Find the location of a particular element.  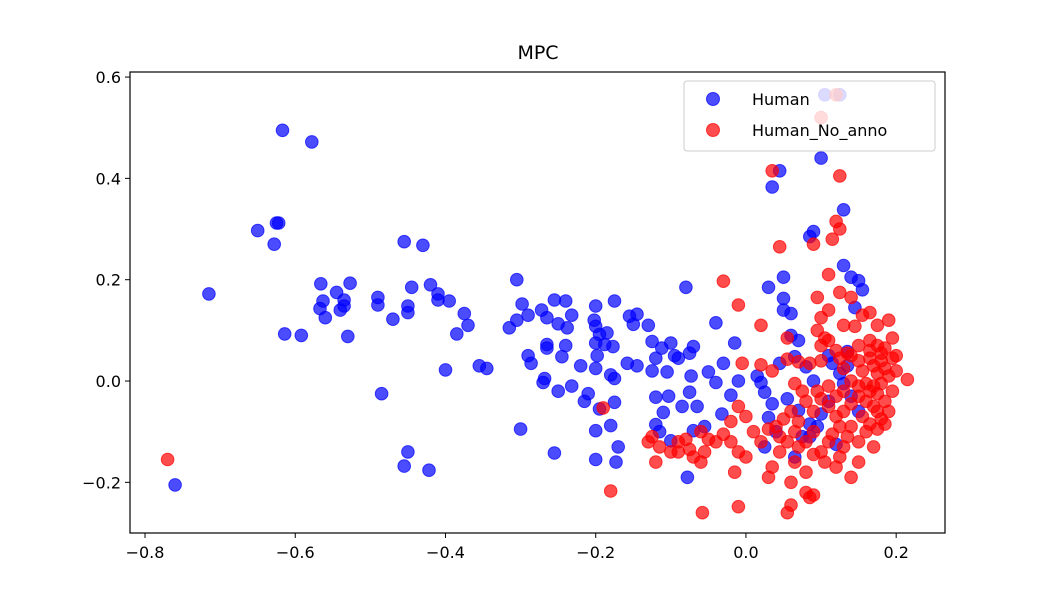

y-tick-label: 0.2 is located at coordinates (108, 280).